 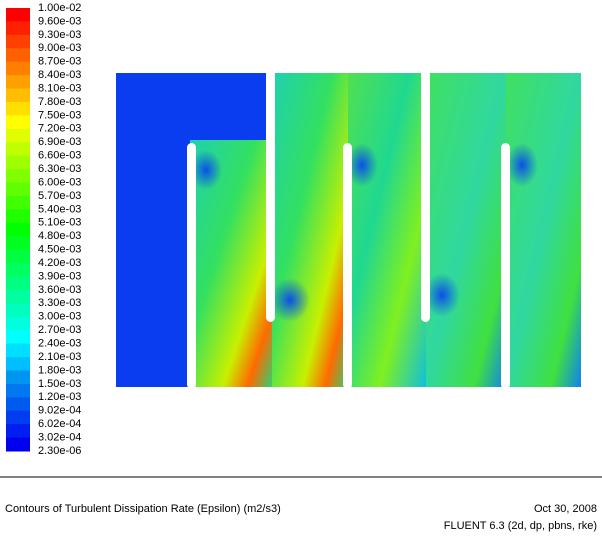 What do you see at coordinates (59, 142) in the screenshot?
I see `colorbar-label: 6.90e-03` at bounding box center [59, 142].